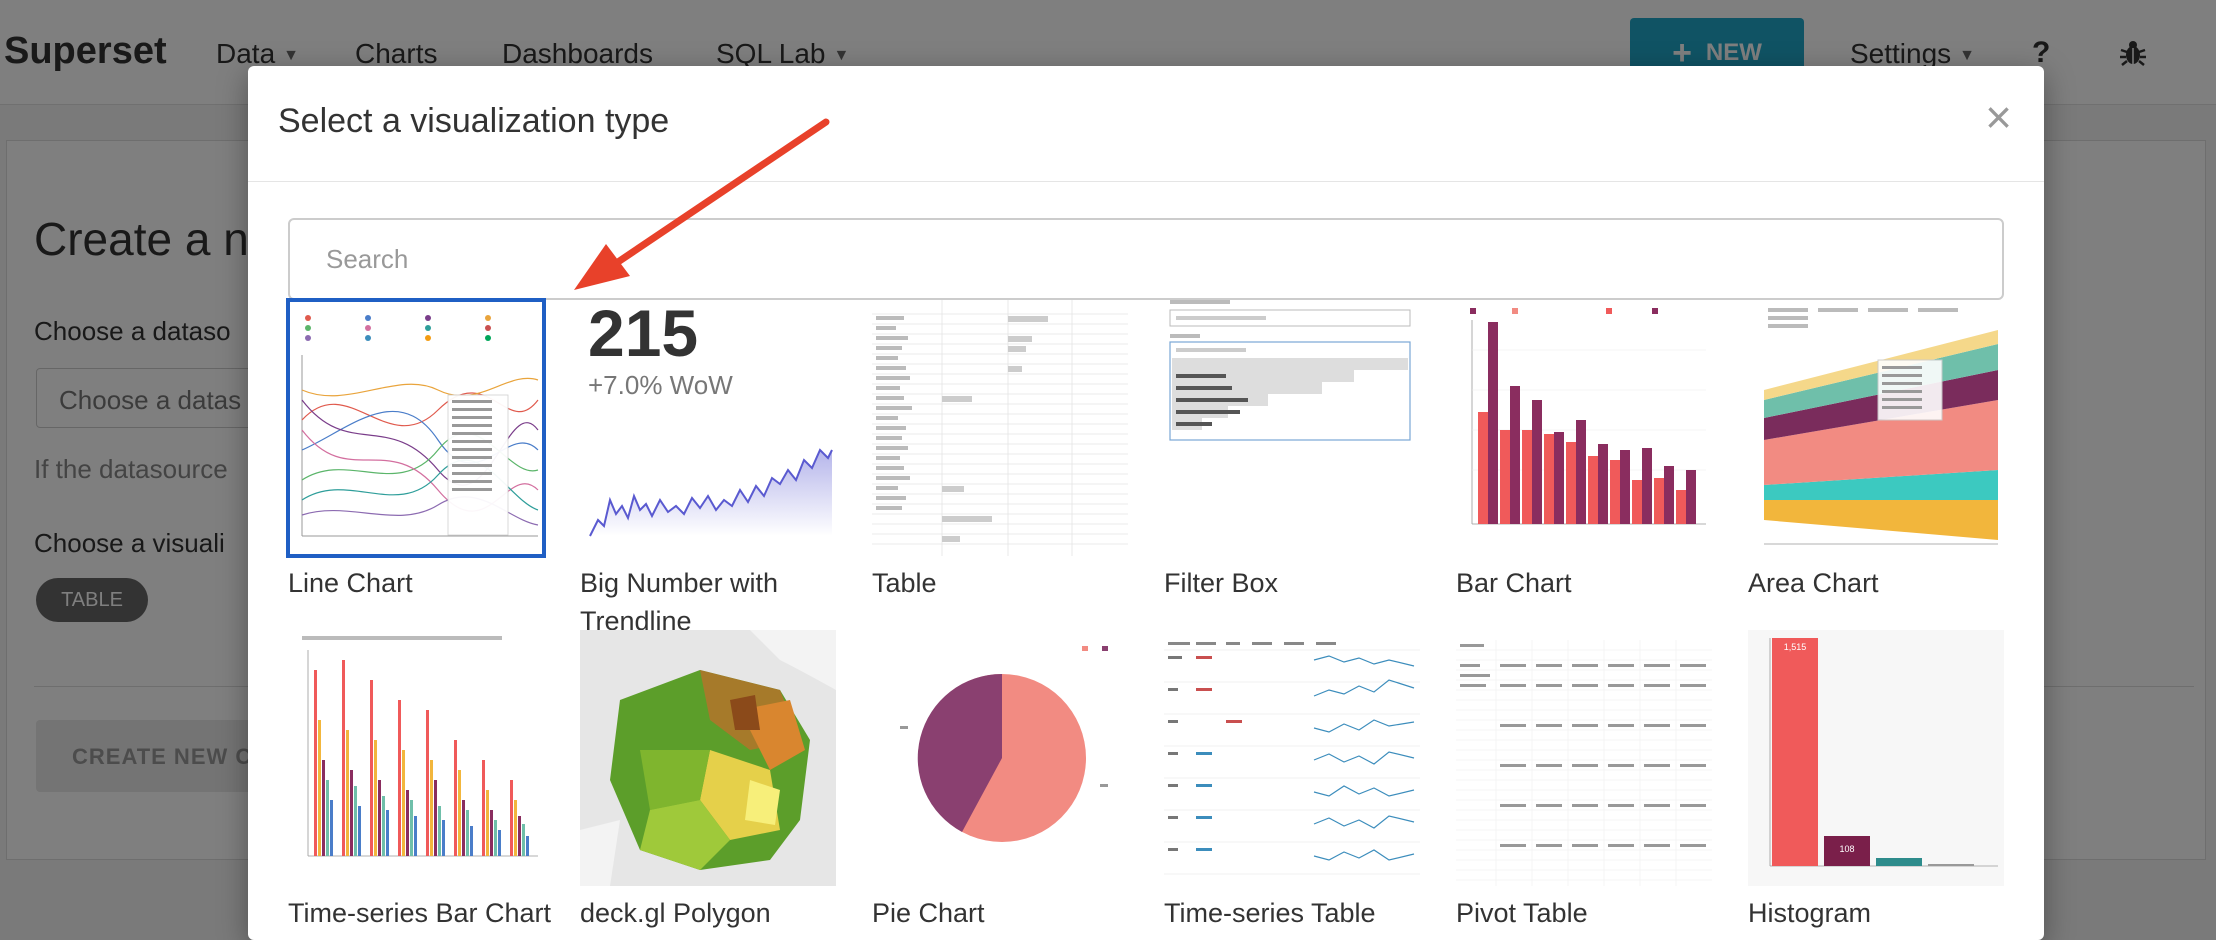  What do you see at coordinates (928, 913) in the screenshot?
I see `tile-label: Pie Chart` at bounding box center [928, 913].